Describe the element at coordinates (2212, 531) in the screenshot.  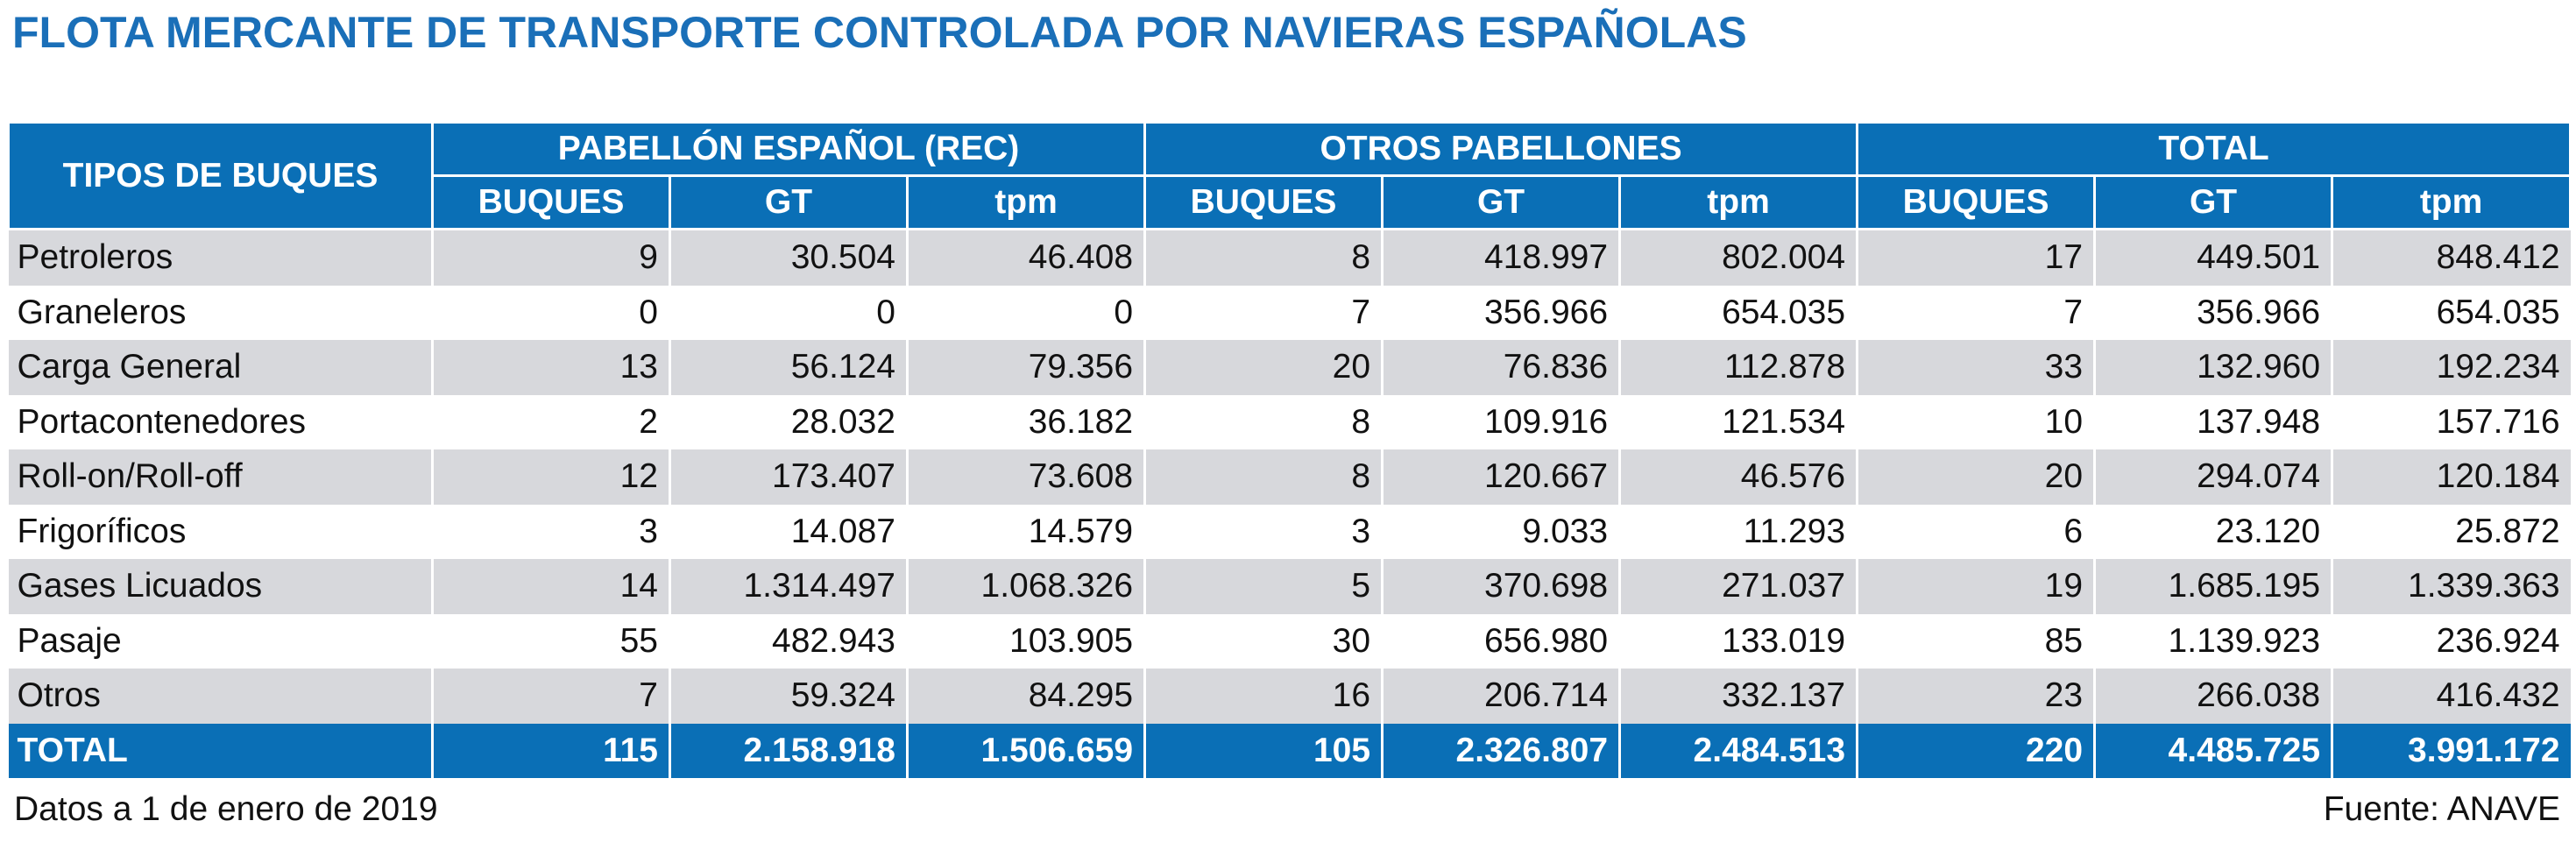
I see `cell-value: 23.120` at that location.